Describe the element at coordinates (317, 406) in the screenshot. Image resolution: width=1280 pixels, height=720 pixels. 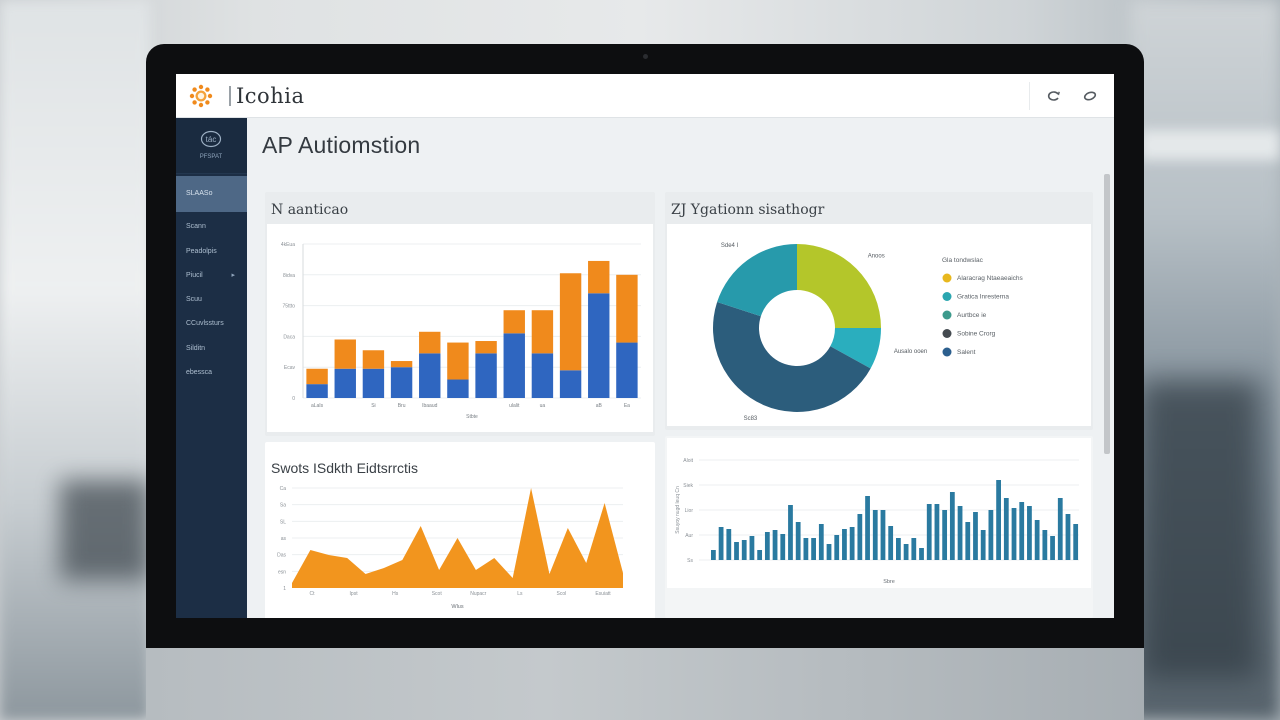
I see `svg-text: aLaIs` at that location.